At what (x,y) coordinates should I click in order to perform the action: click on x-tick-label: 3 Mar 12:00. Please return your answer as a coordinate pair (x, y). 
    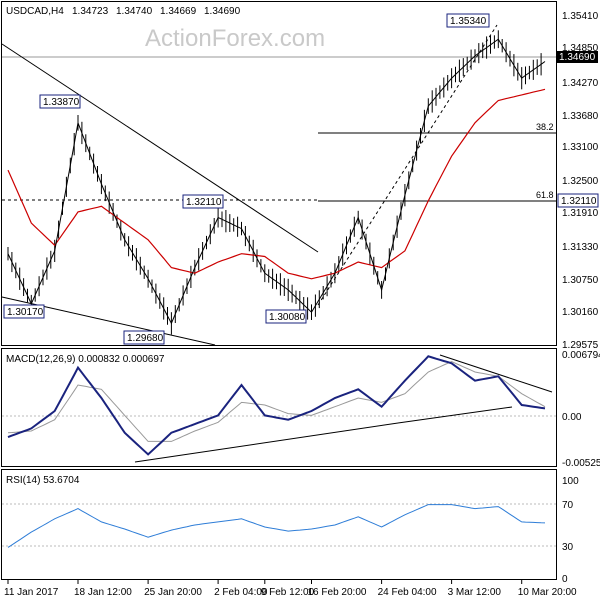
    Looking at the image, I should click on (475, 592).